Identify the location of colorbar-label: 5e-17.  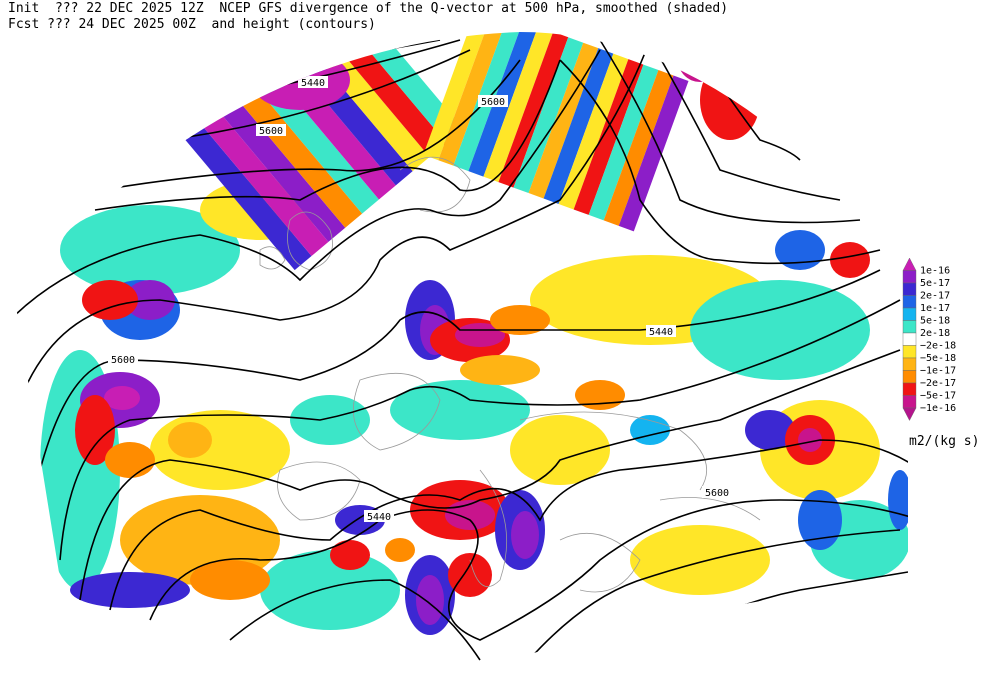
(935, 283).